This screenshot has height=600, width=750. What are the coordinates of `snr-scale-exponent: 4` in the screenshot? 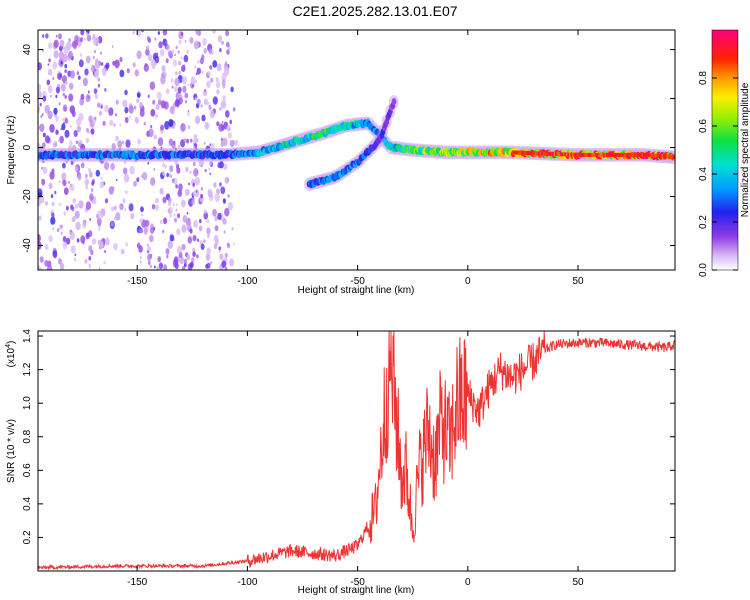 It's located at (8, 346).